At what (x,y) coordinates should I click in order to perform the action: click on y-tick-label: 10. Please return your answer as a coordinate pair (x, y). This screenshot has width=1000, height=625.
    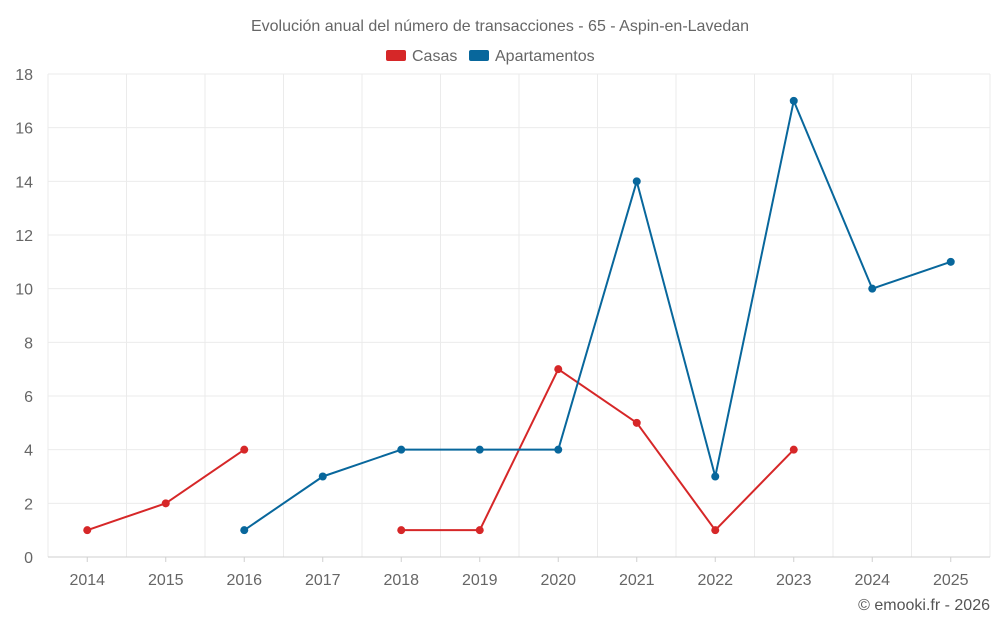
    Looking at the image, I should click on (24, 290).